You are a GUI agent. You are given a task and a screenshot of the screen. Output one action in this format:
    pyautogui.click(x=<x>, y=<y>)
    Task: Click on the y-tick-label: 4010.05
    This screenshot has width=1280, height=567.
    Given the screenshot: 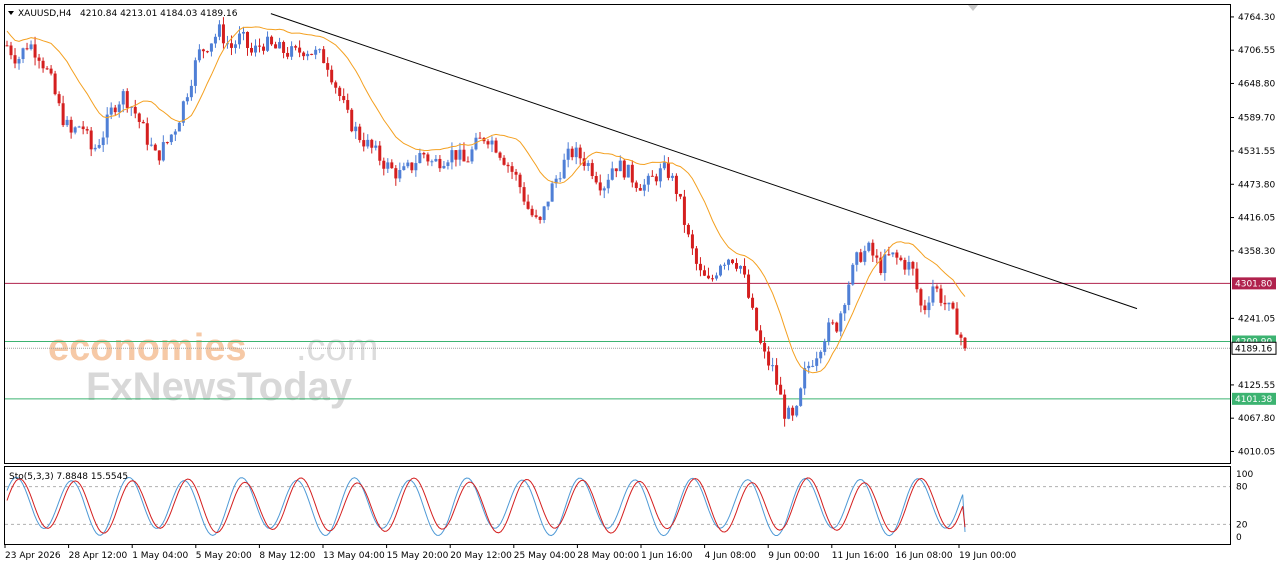 What is the action you would take?
    pyautogui.click(x=1256, y=452)
    